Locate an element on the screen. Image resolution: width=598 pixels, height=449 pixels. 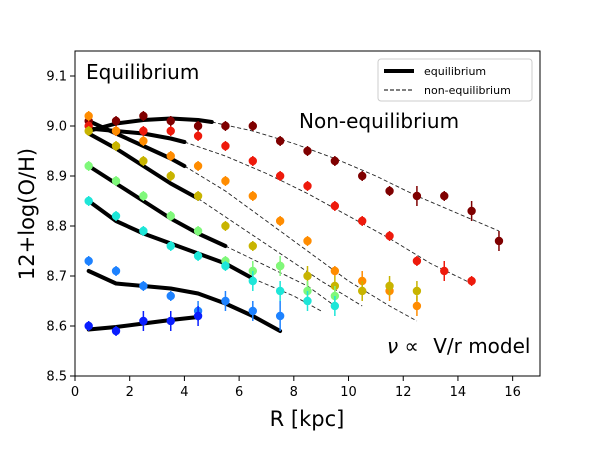
y-tick-label: 8.8 is located at coordinates (56, 227).